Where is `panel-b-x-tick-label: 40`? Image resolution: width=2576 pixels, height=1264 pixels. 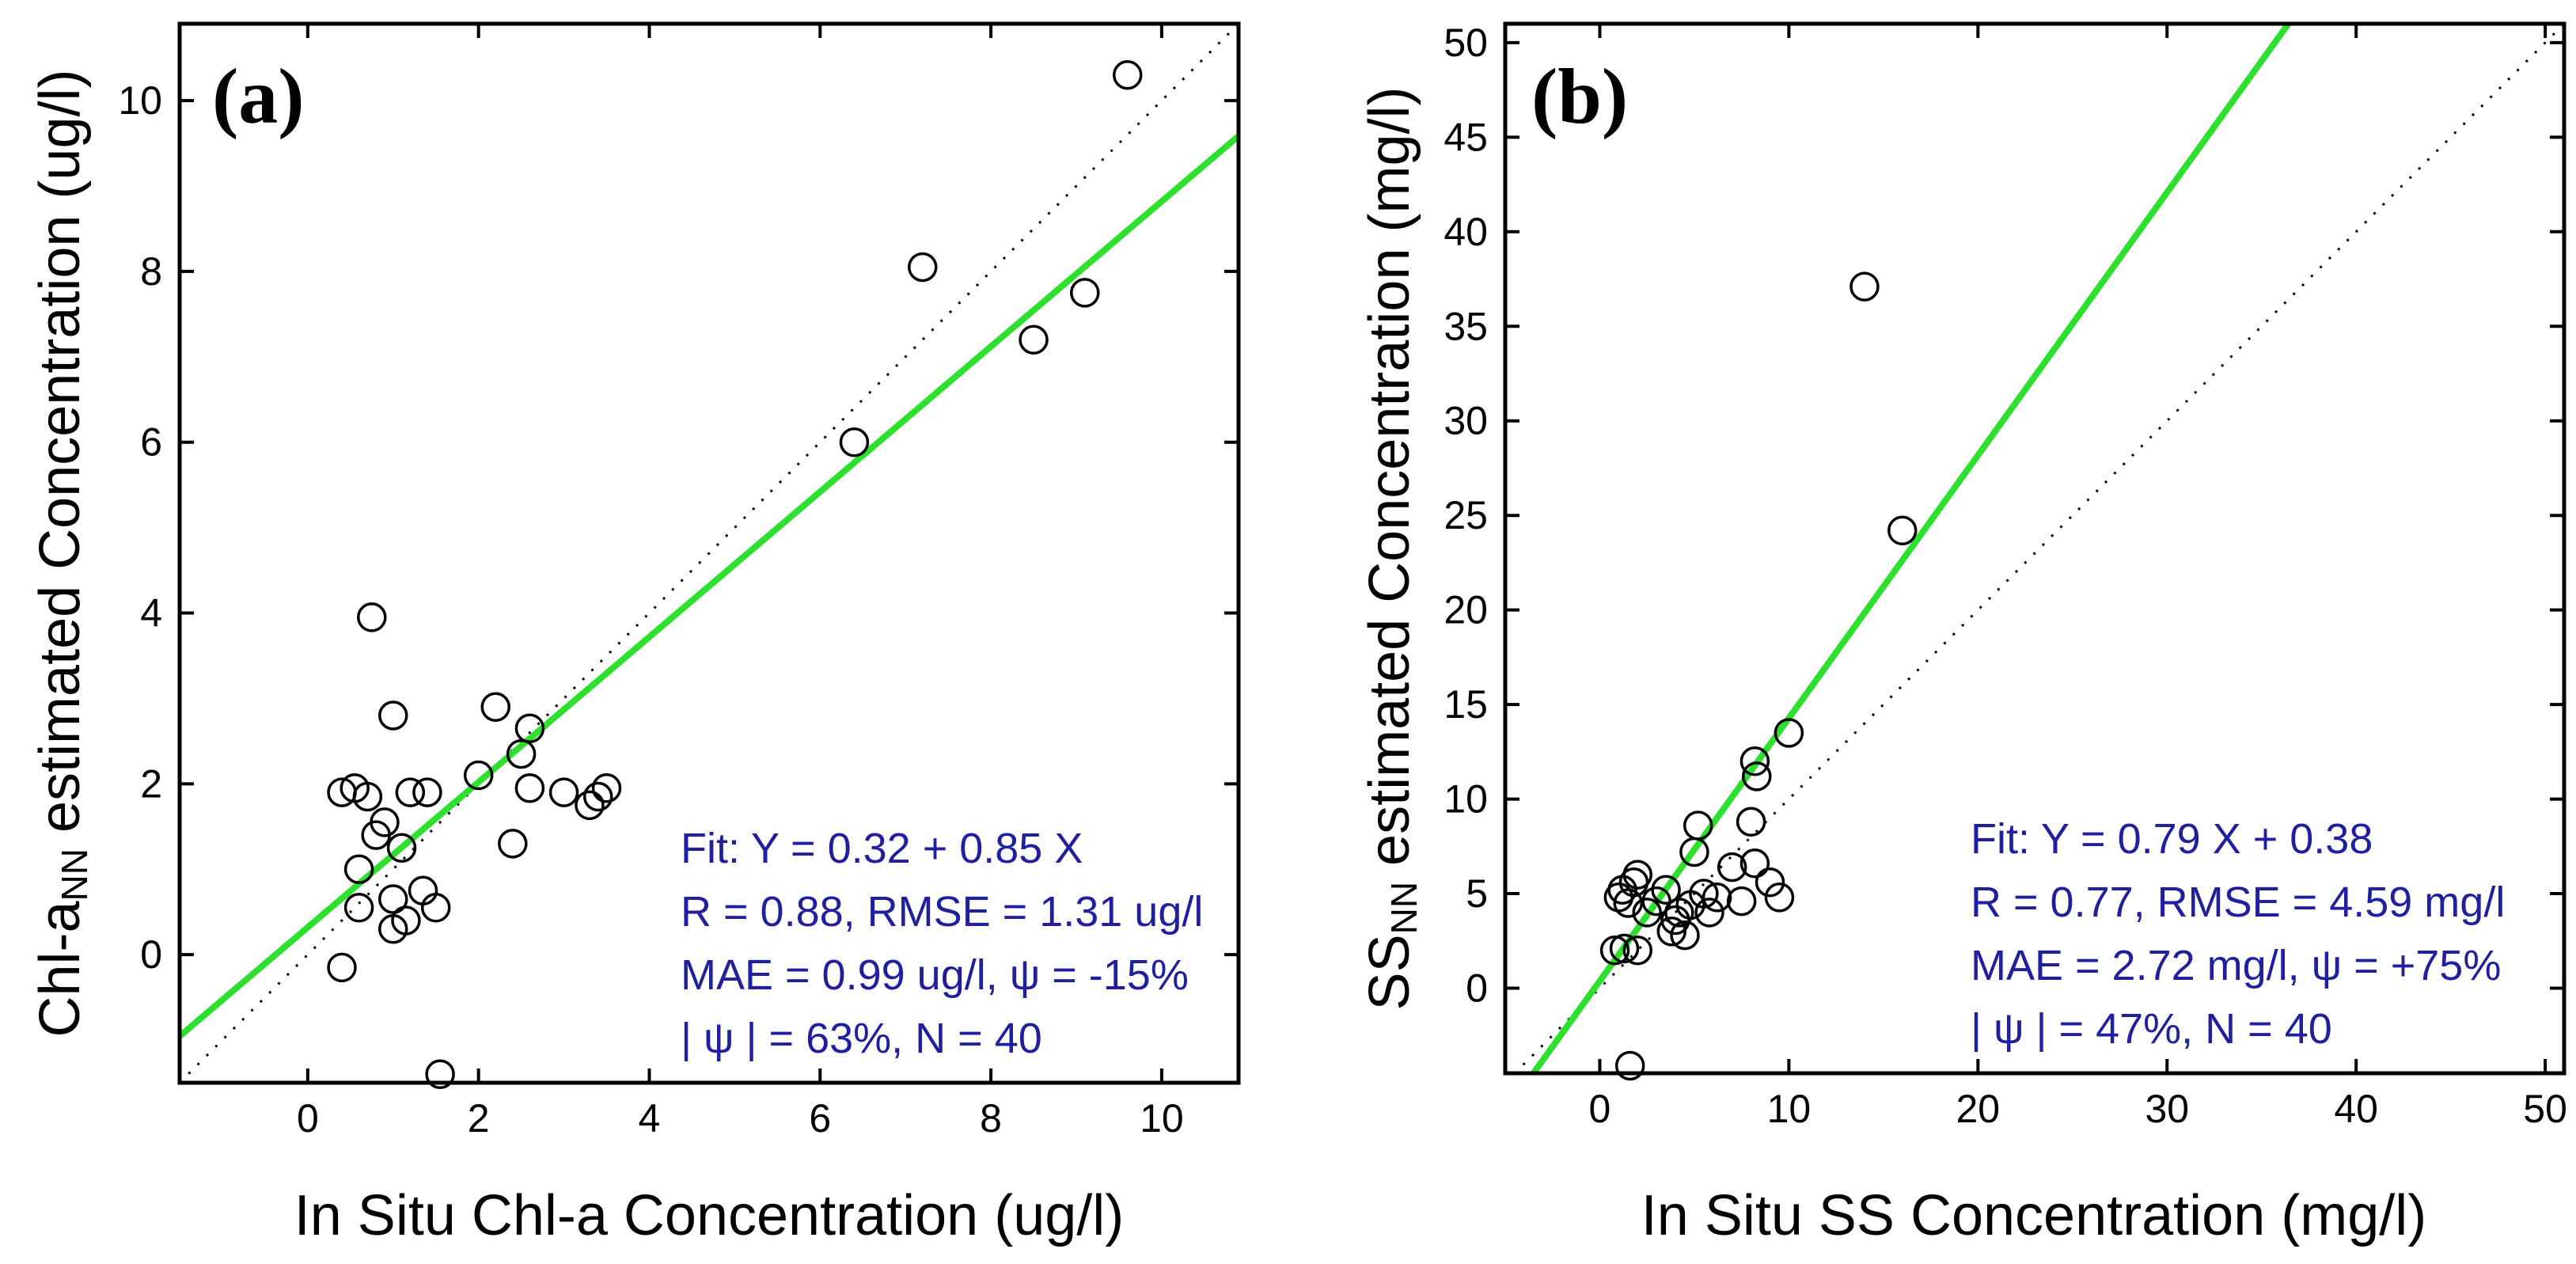
panel-b-x-tick-label: 40 is located at coordinates (2356, 1109).